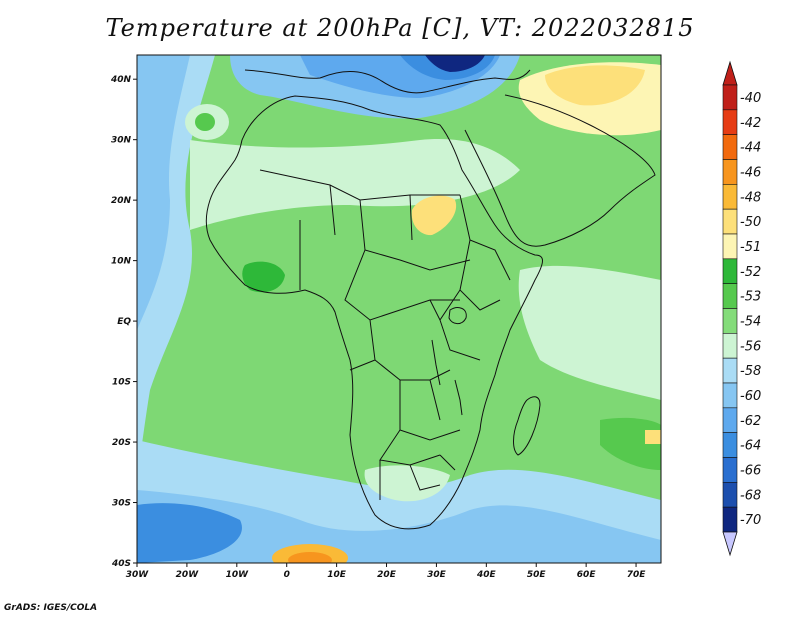 The image size is (800, 618). What do you see at coordinates (310, 557) in the screenshot?
I see `field-region-south-warm-core` at bounding box center [310, 557].